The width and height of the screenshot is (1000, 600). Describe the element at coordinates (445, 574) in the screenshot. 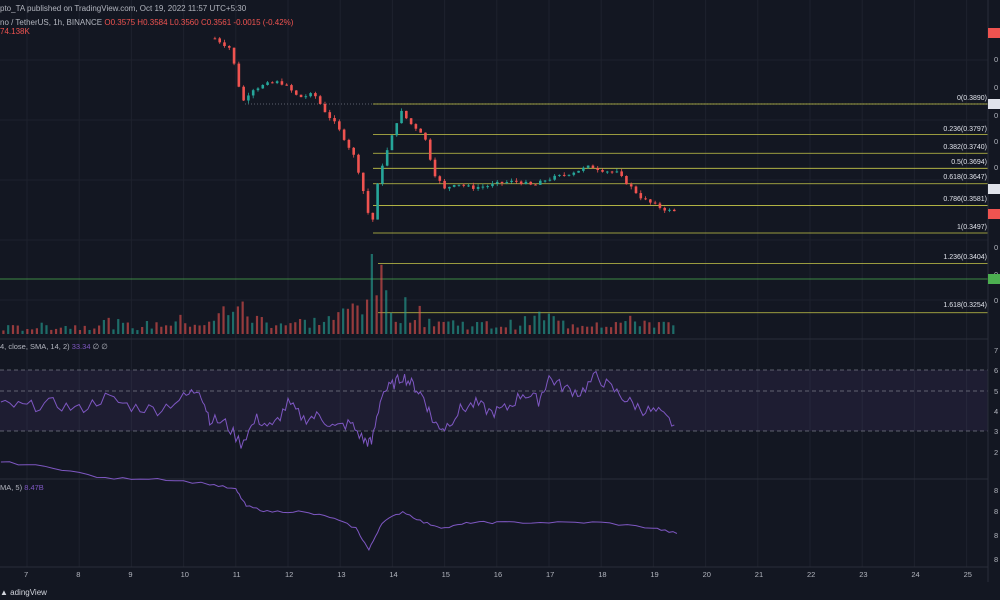

I see `time-tick: 15` at that location.